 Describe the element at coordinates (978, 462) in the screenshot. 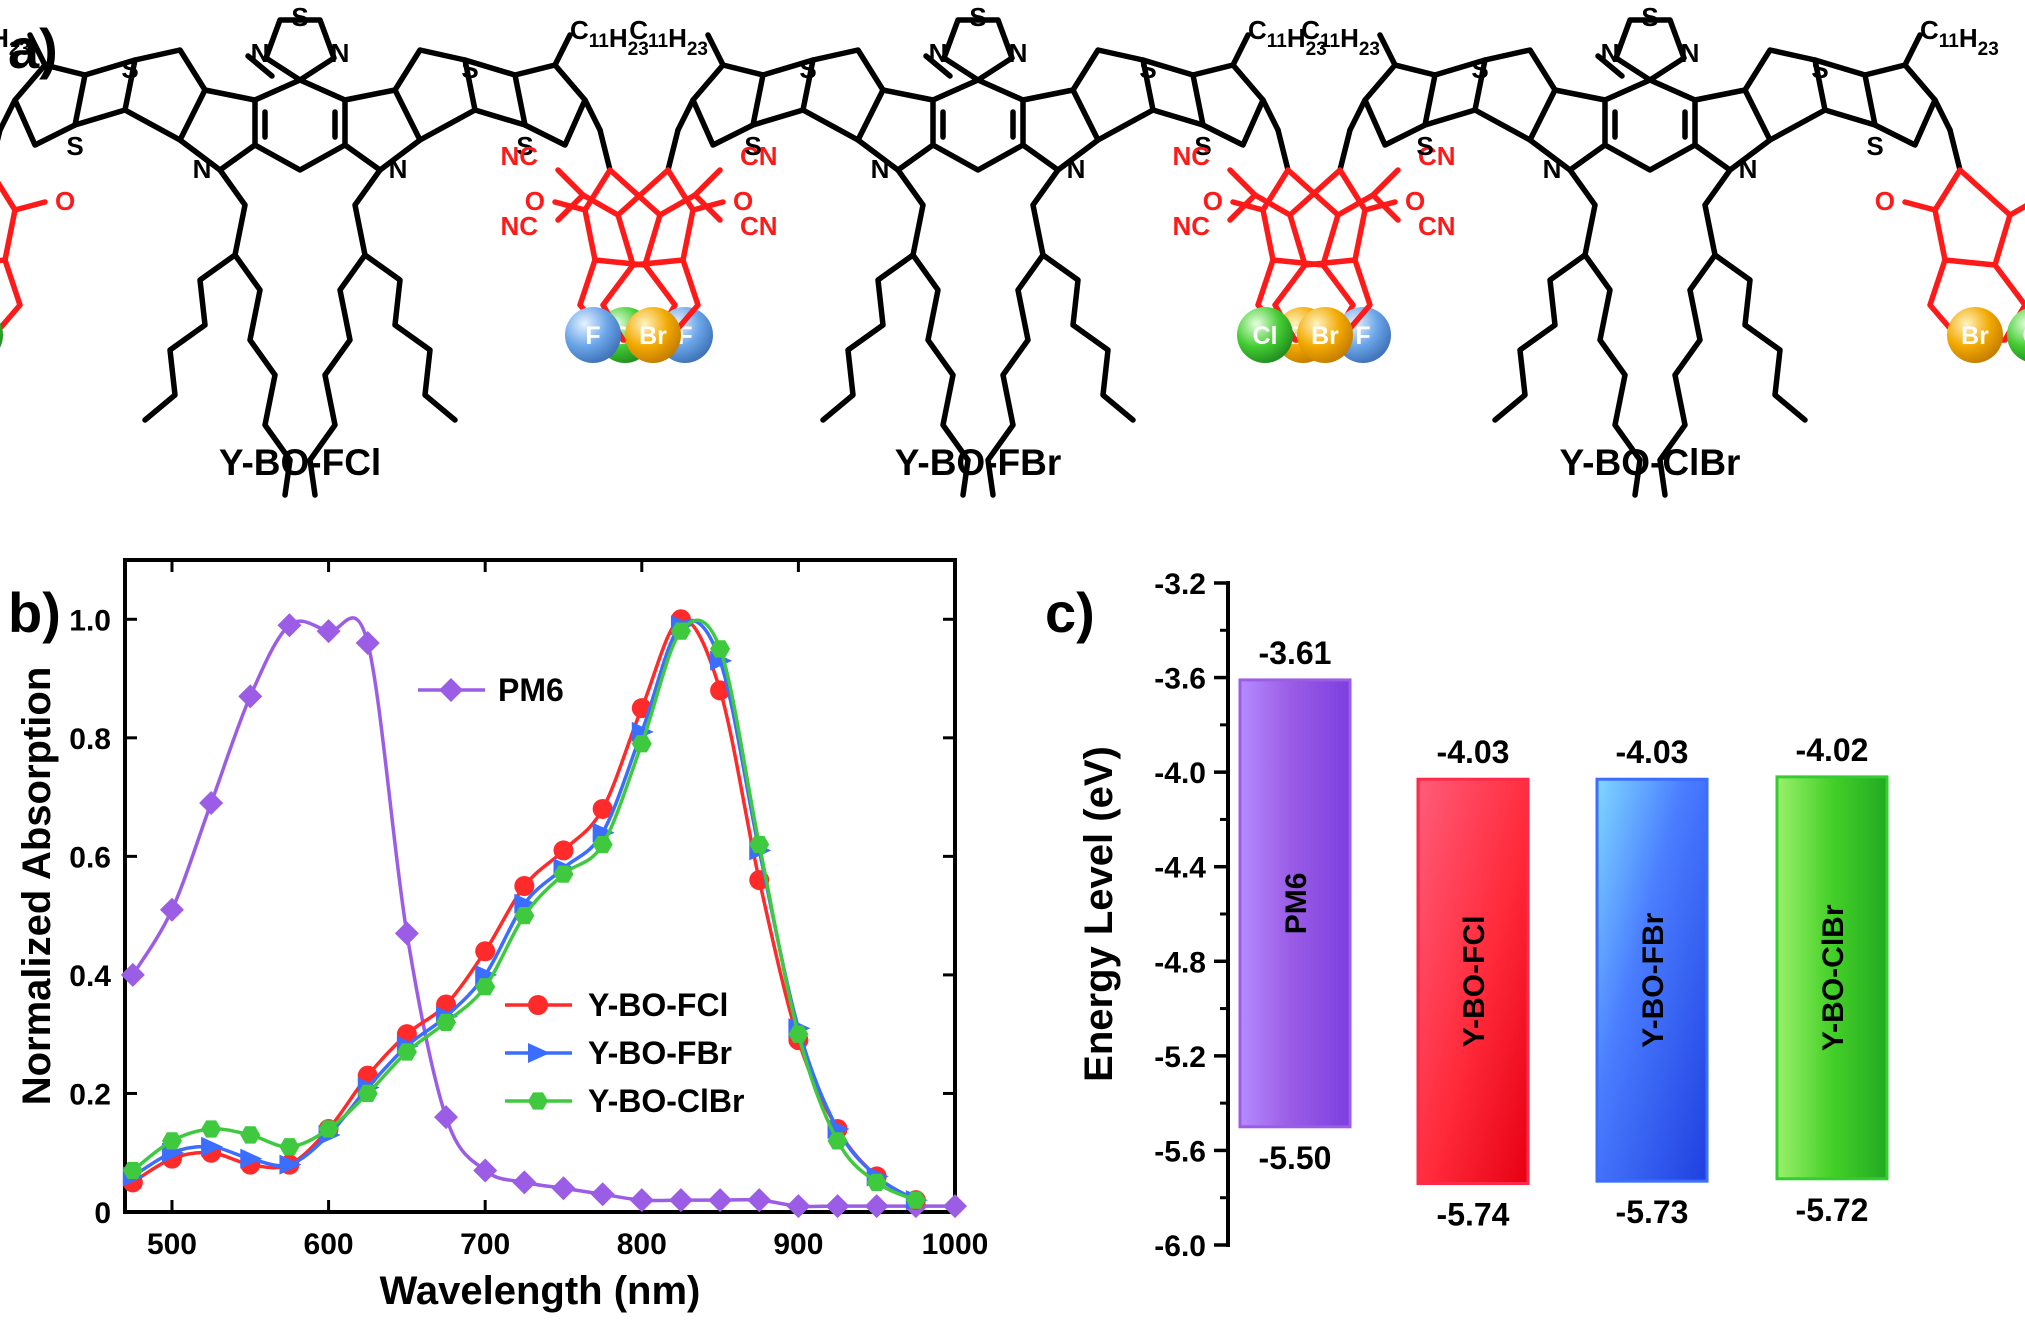

I see `molecule-name: Y-BO-FBr` at that location.